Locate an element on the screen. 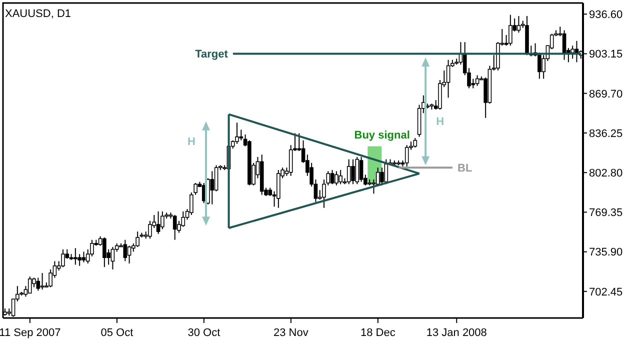 This screenshot has width=644, height=340. x-tick-label: 23 Nov is located at coordinates (291, 333).